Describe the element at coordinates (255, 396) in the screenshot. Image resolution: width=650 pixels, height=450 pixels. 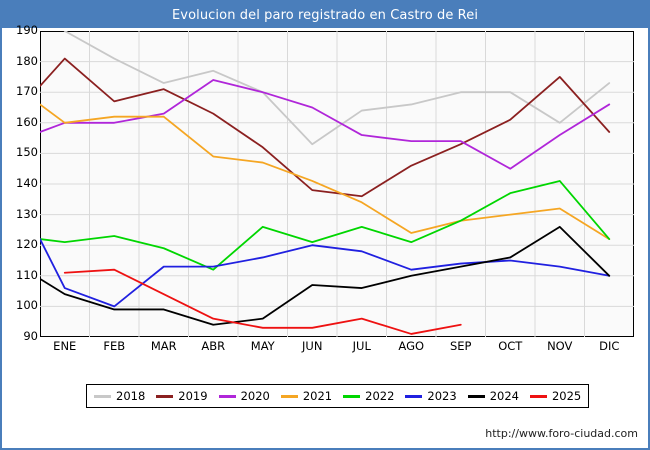
I see `legend-label: 2020` at that location.